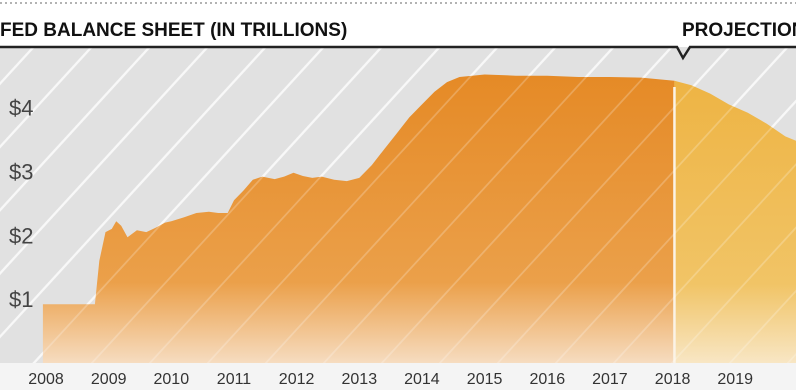  Describe the element at coordinates (21, 204) in the screenshot. I see `y-axis-ticks: $1 $2 $3 $4` at that location.